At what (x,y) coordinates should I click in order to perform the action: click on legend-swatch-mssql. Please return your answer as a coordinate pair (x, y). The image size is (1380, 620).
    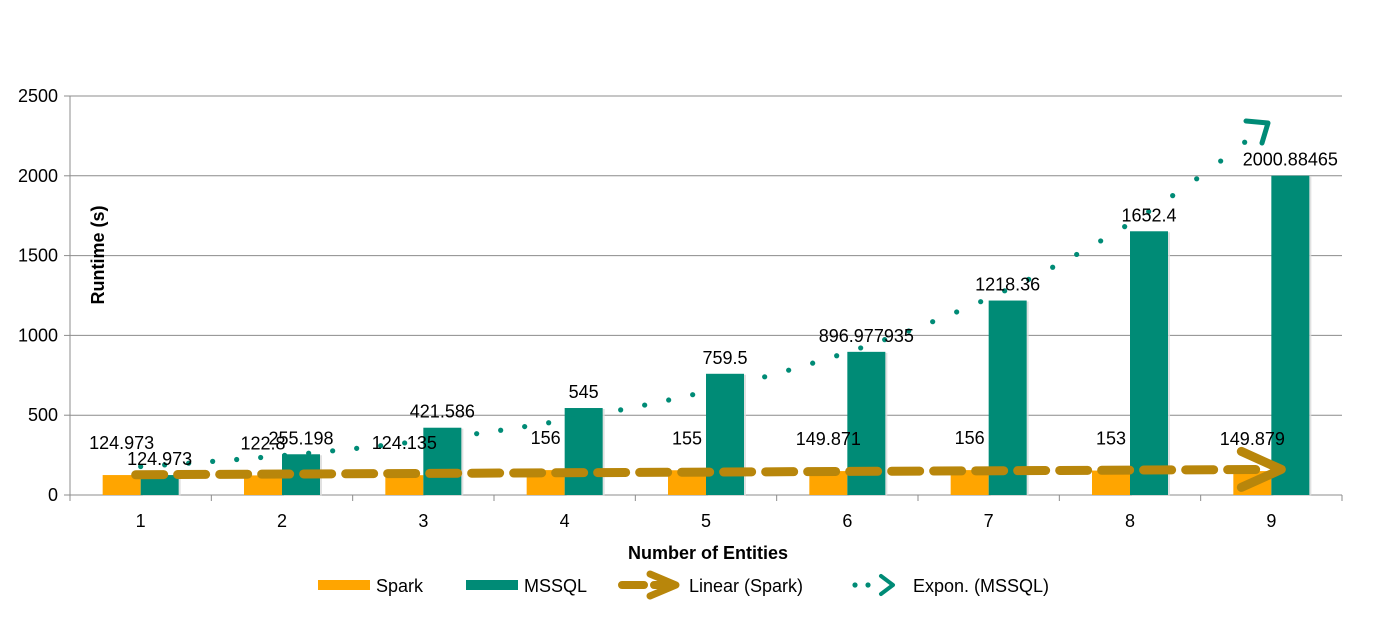
    Looking at the image, I should click on (492, 585).